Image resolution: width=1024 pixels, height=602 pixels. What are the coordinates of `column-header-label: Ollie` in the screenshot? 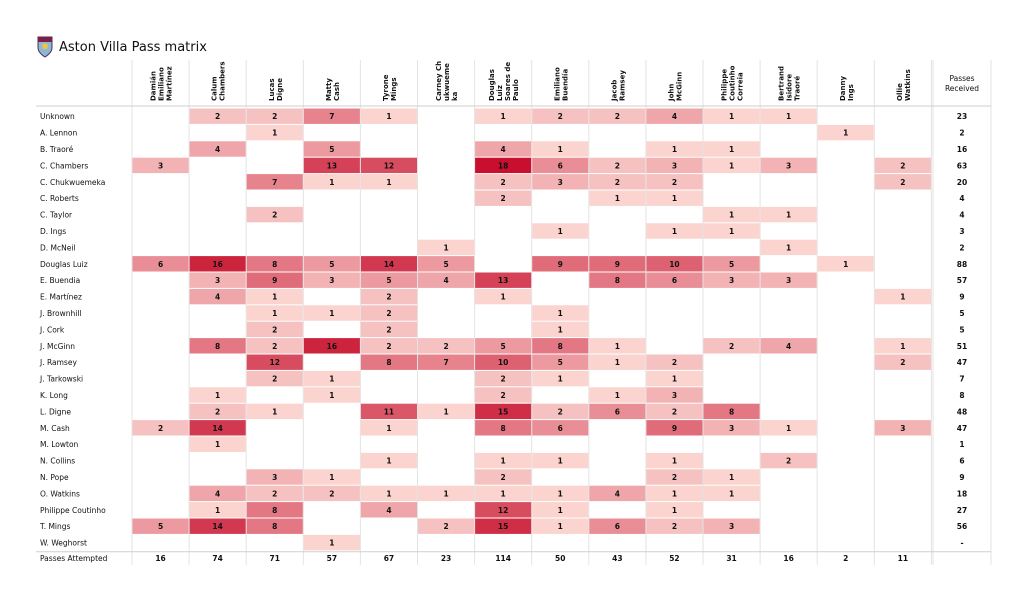 It's located at (900, 92).